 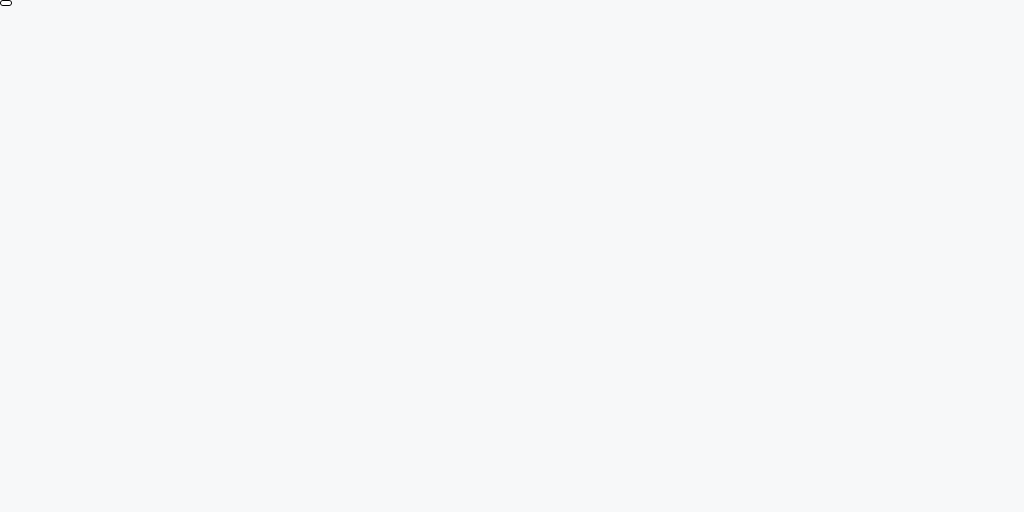 I want to click on last-price-badge, so click(x=6, y=3).